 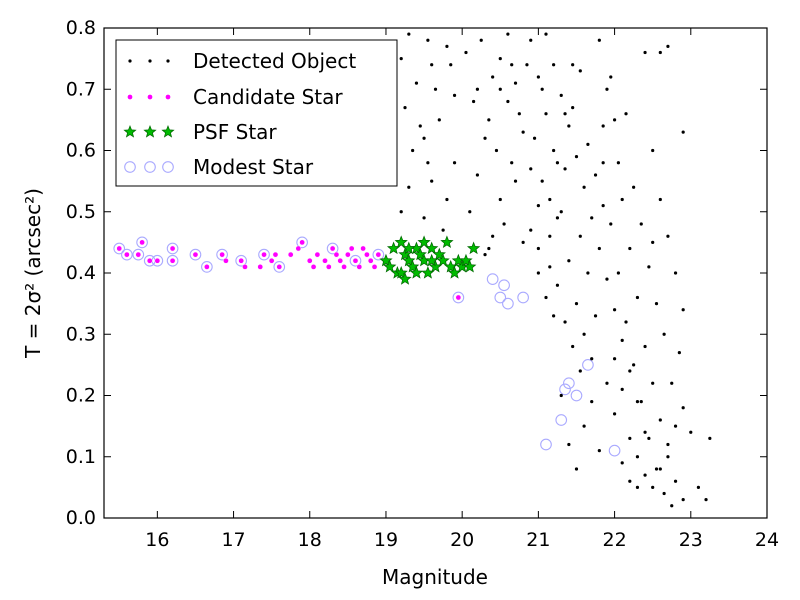 What do you see at coordinates (386, 540) in the screenshot?
I see `x-tick-label: 19` at bounding box center [386, 540].